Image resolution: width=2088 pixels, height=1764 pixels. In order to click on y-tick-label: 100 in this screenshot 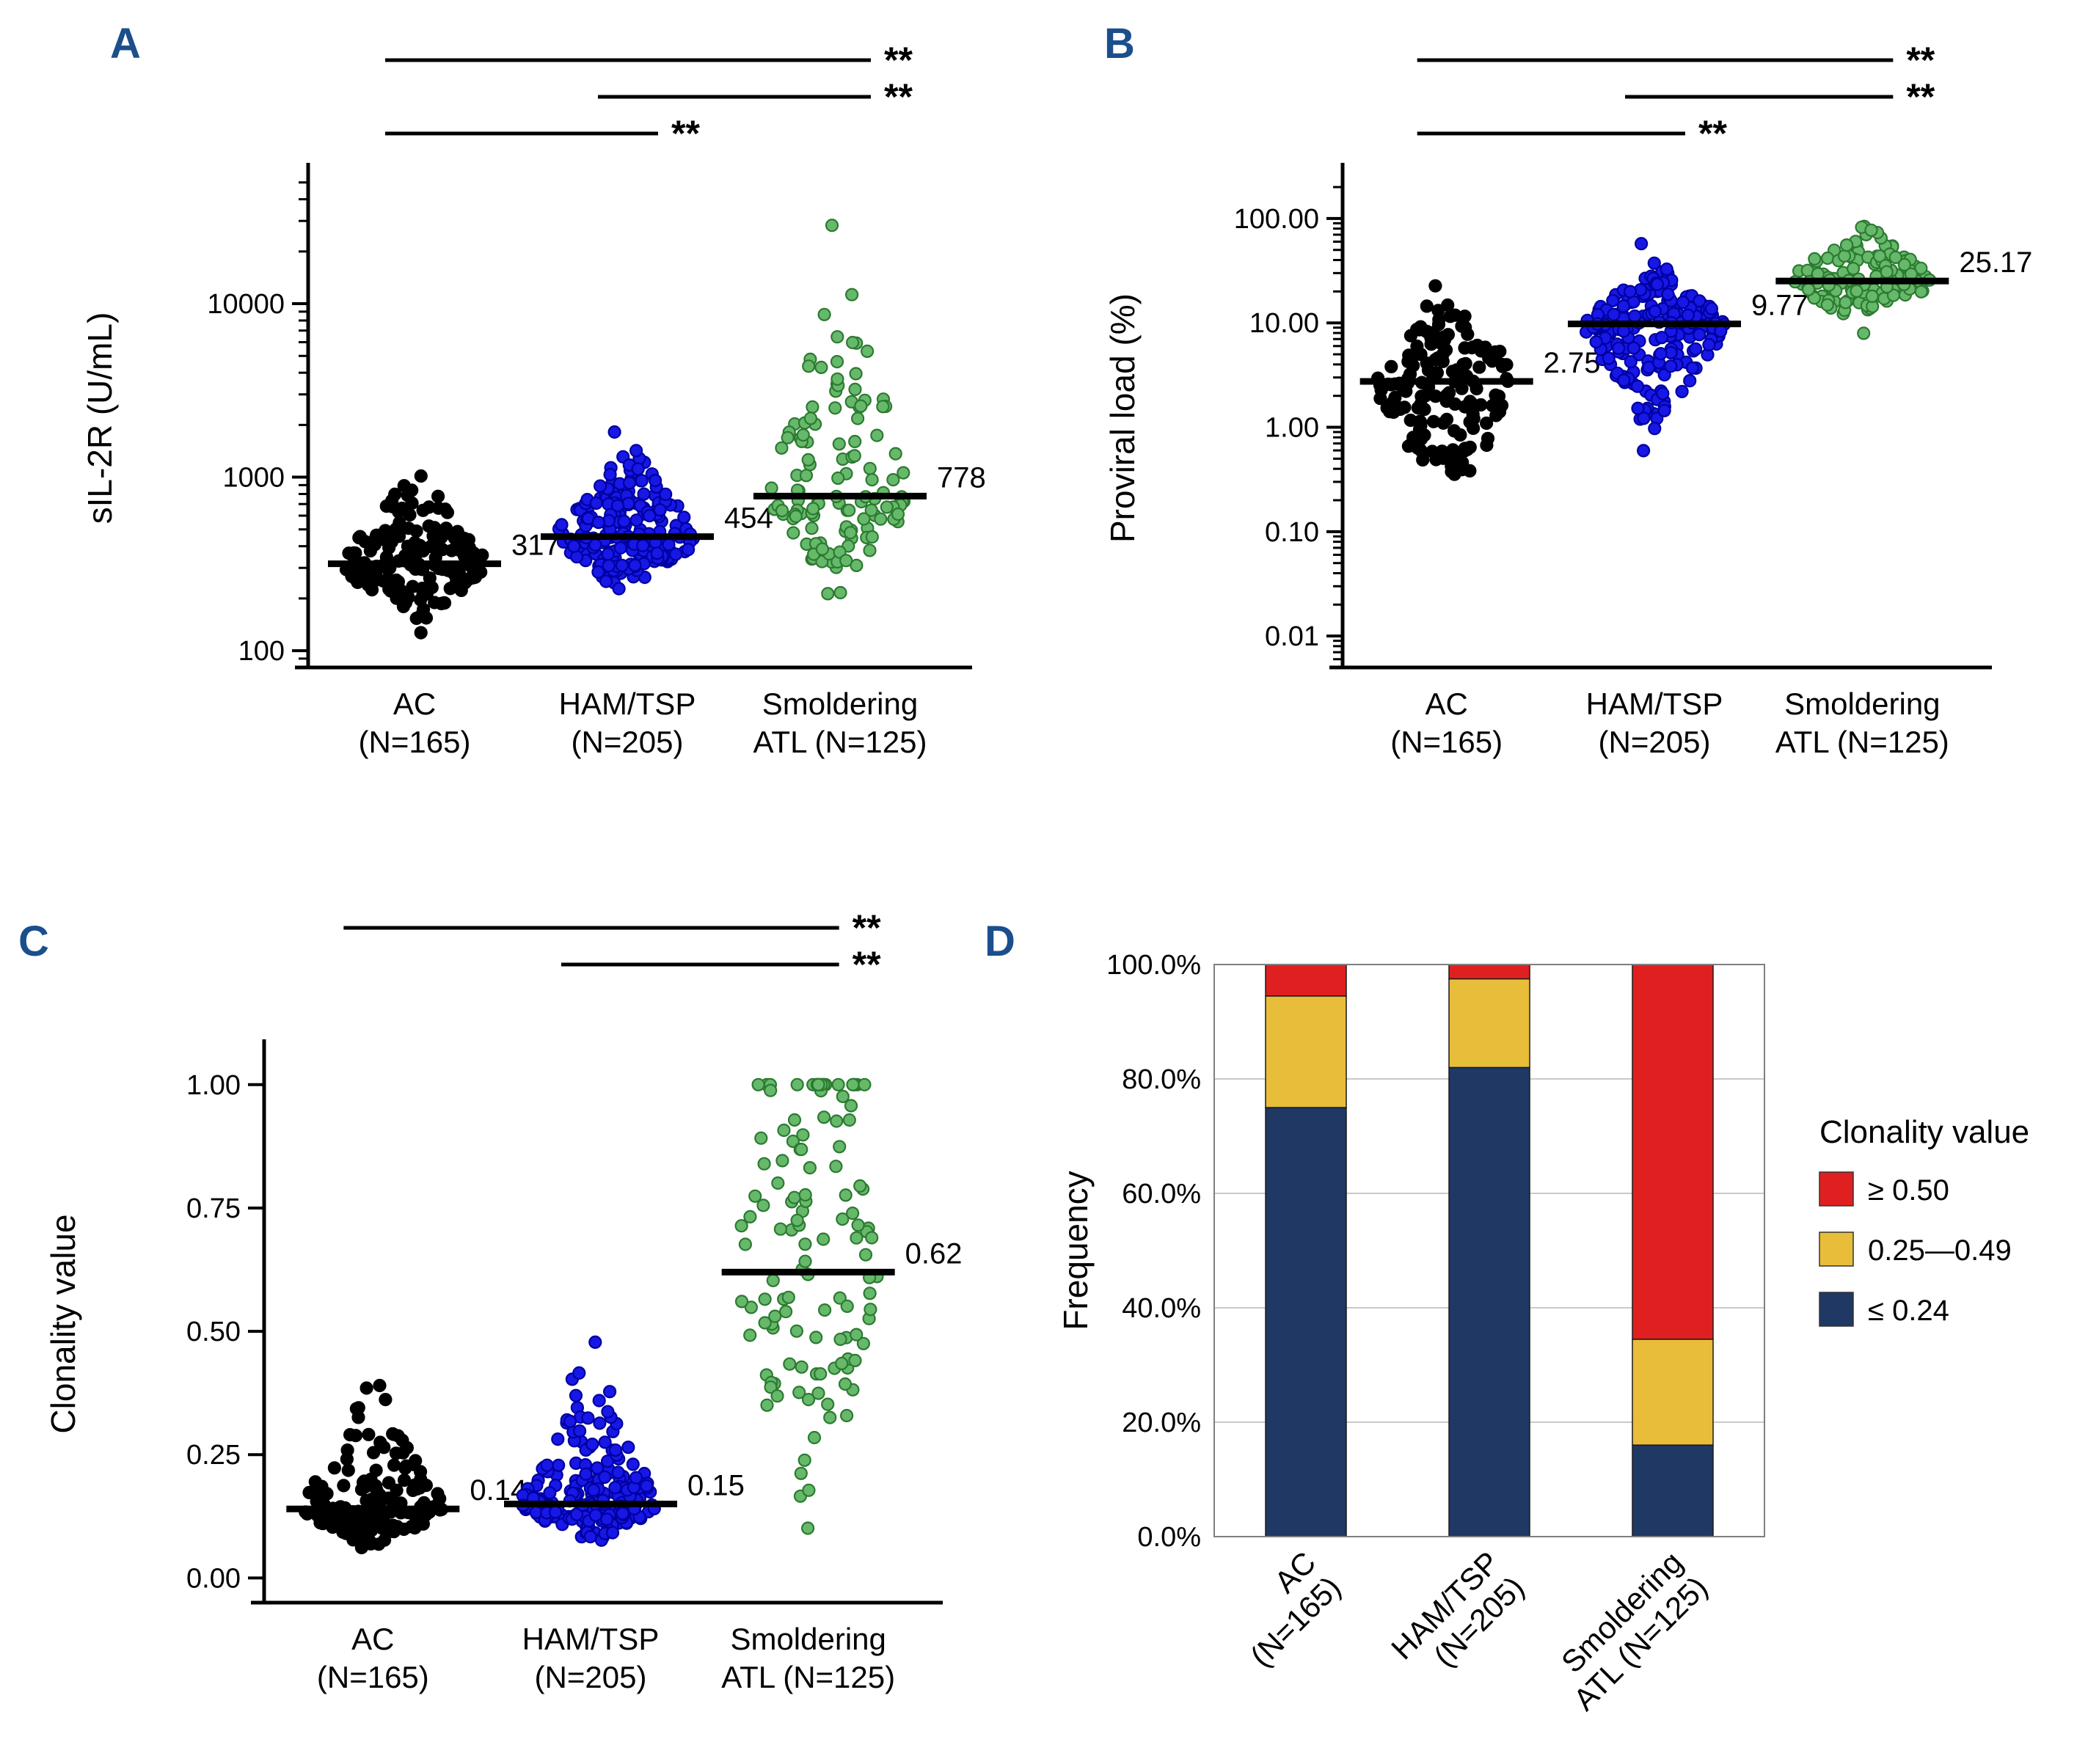, I will do `click(262, 652)`.